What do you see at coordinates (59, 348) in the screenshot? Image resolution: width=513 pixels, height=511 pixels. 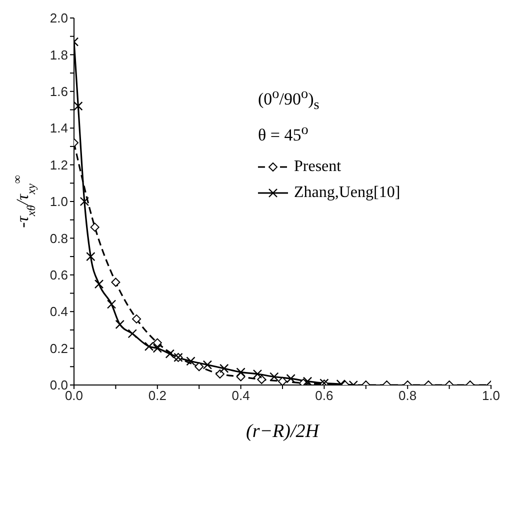 I see `y-tick-label: 0.2` at bounding box center [59, 348].